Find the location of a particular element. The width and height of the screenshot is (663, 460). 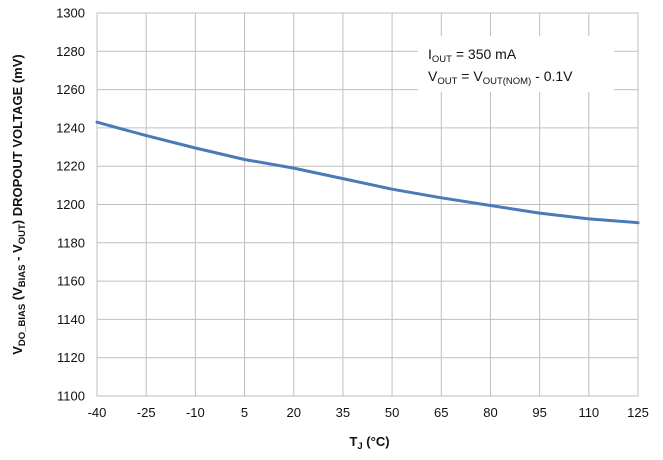

x-tick-labels: -40 -25 -10 5 20 35 50 65 80 95 110 125 is located at coordinates (368, 412).